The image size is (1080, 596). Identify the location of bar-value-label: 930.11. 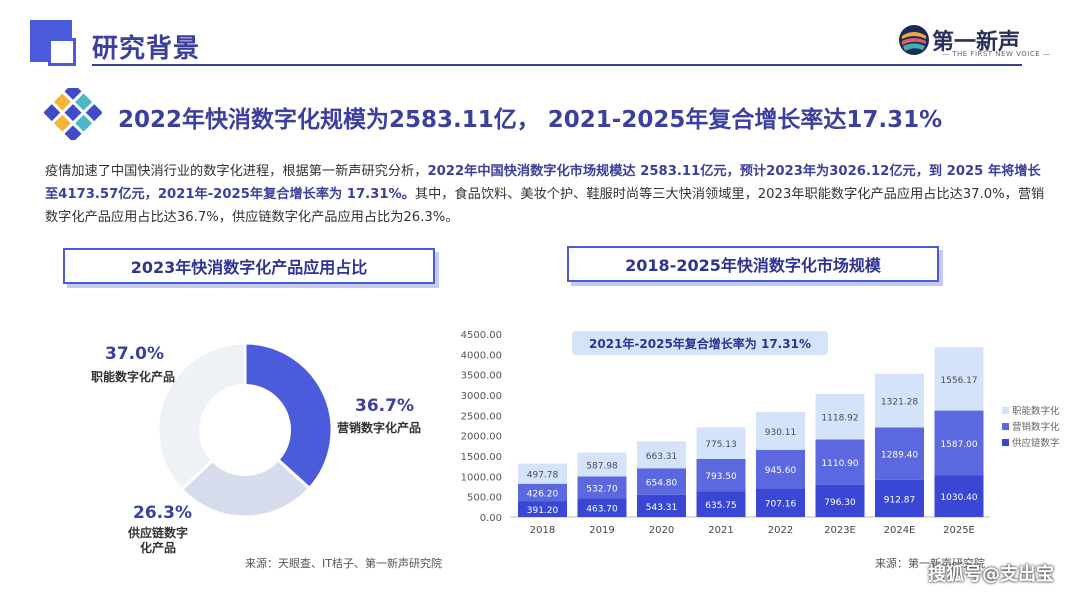
(781, 433).